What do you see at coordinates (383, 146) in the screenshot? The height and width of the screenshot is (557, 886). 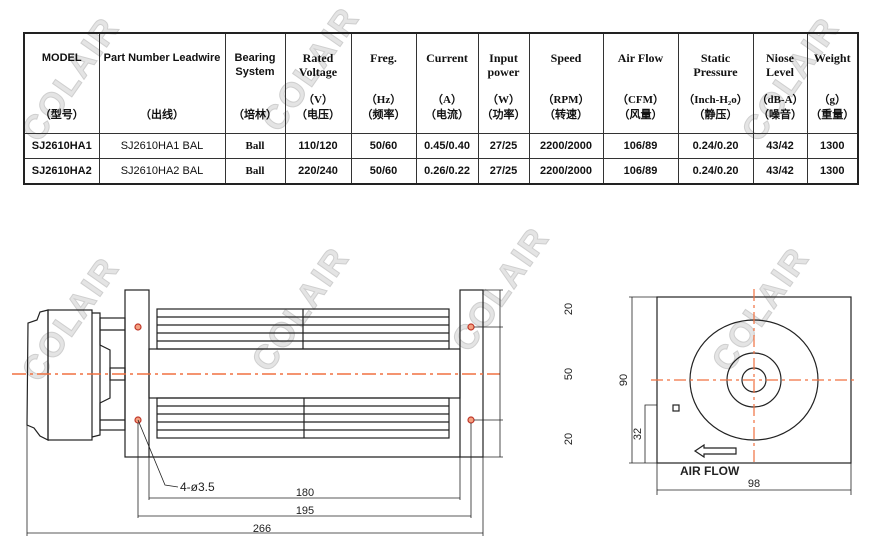 I see `cell-frequency: 50/60` at bounding box center [383, 146].